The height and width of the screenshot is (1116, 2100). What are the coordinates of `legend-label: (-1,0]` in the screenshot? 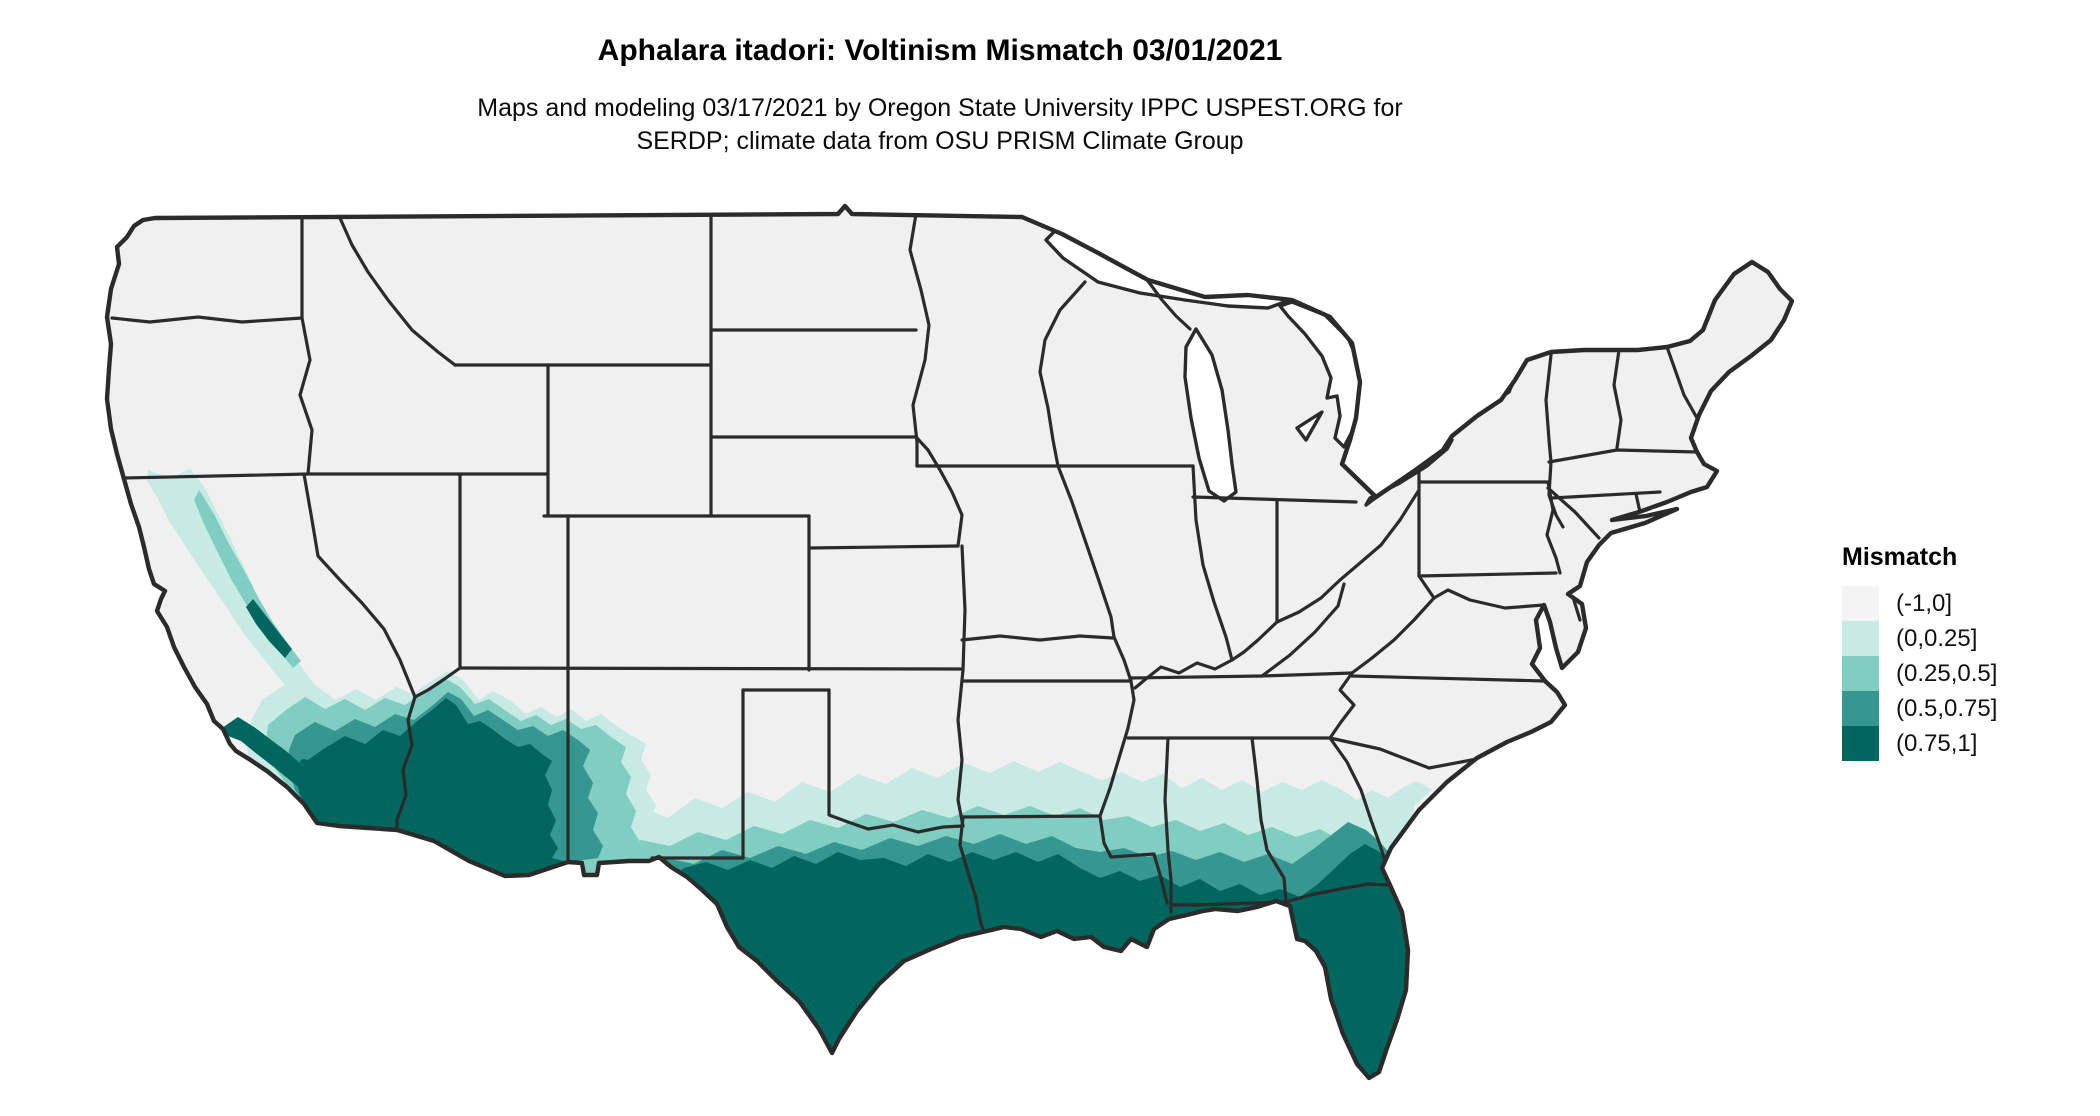 It's located at (1924, 603).